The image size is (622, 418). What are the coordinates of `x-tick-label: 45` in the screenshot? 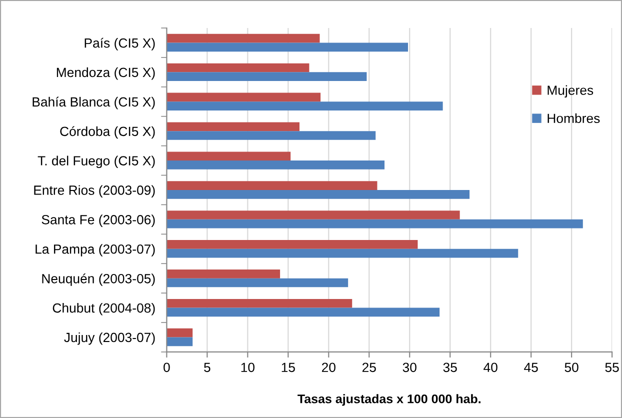 It's located at (531, 367).